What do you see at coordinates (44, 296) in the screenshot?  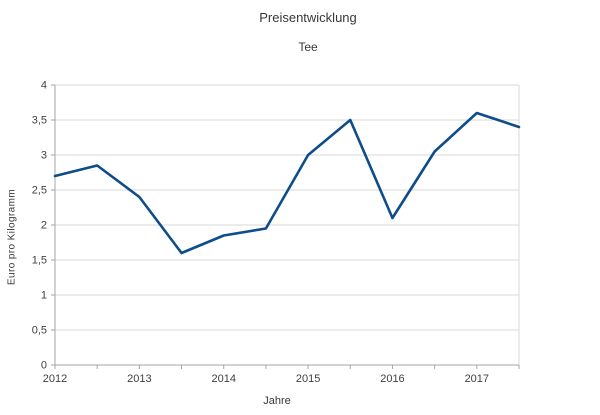 I see `y-tick-label: 1` at bounding box center [44, 296].